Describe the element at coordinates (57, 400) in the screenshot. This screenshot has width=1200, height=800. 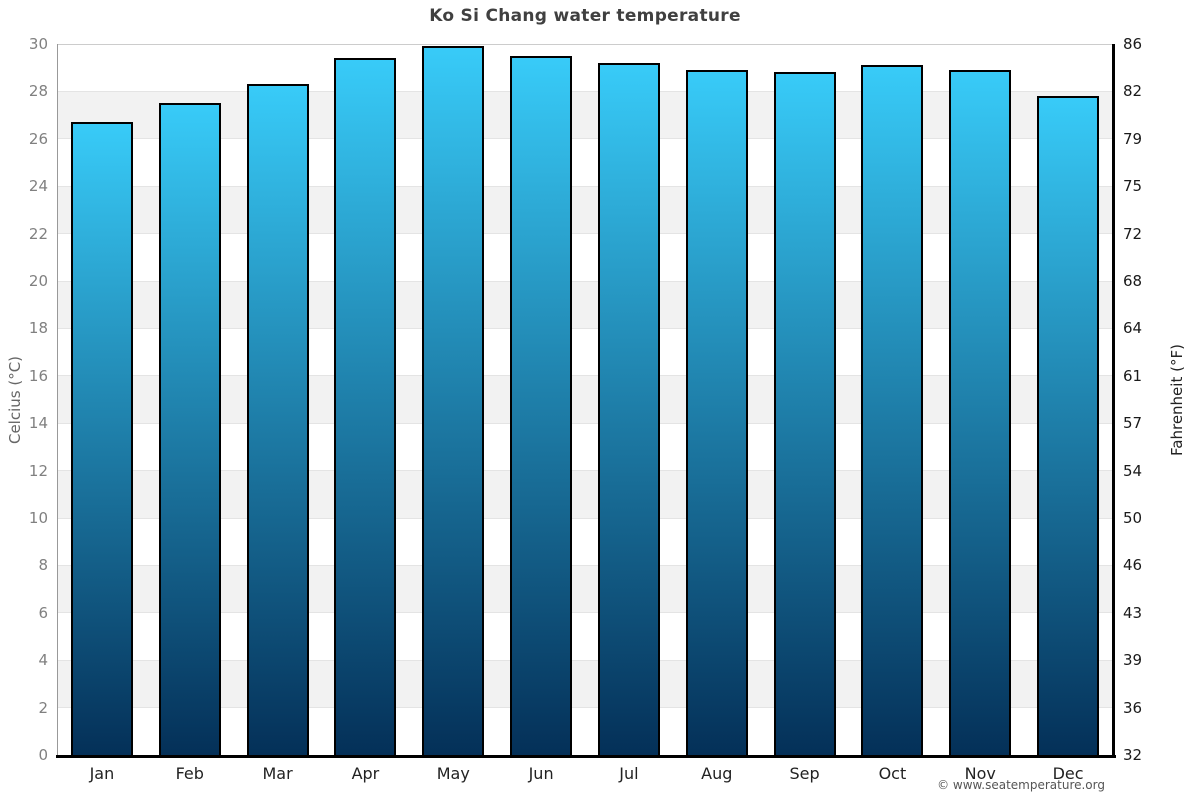
I see `celsius-axis-line` at that location.